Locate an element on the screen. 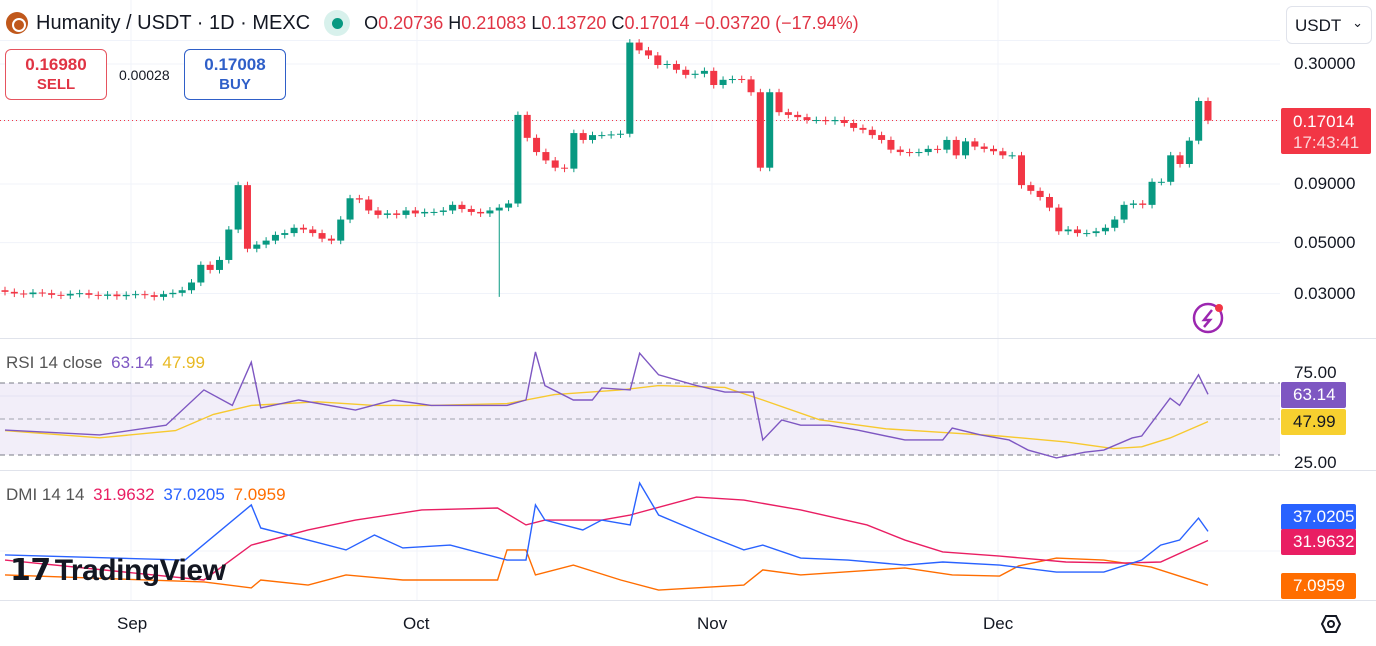  currency-select-value: USDT is located at coordinates (1318, 25).